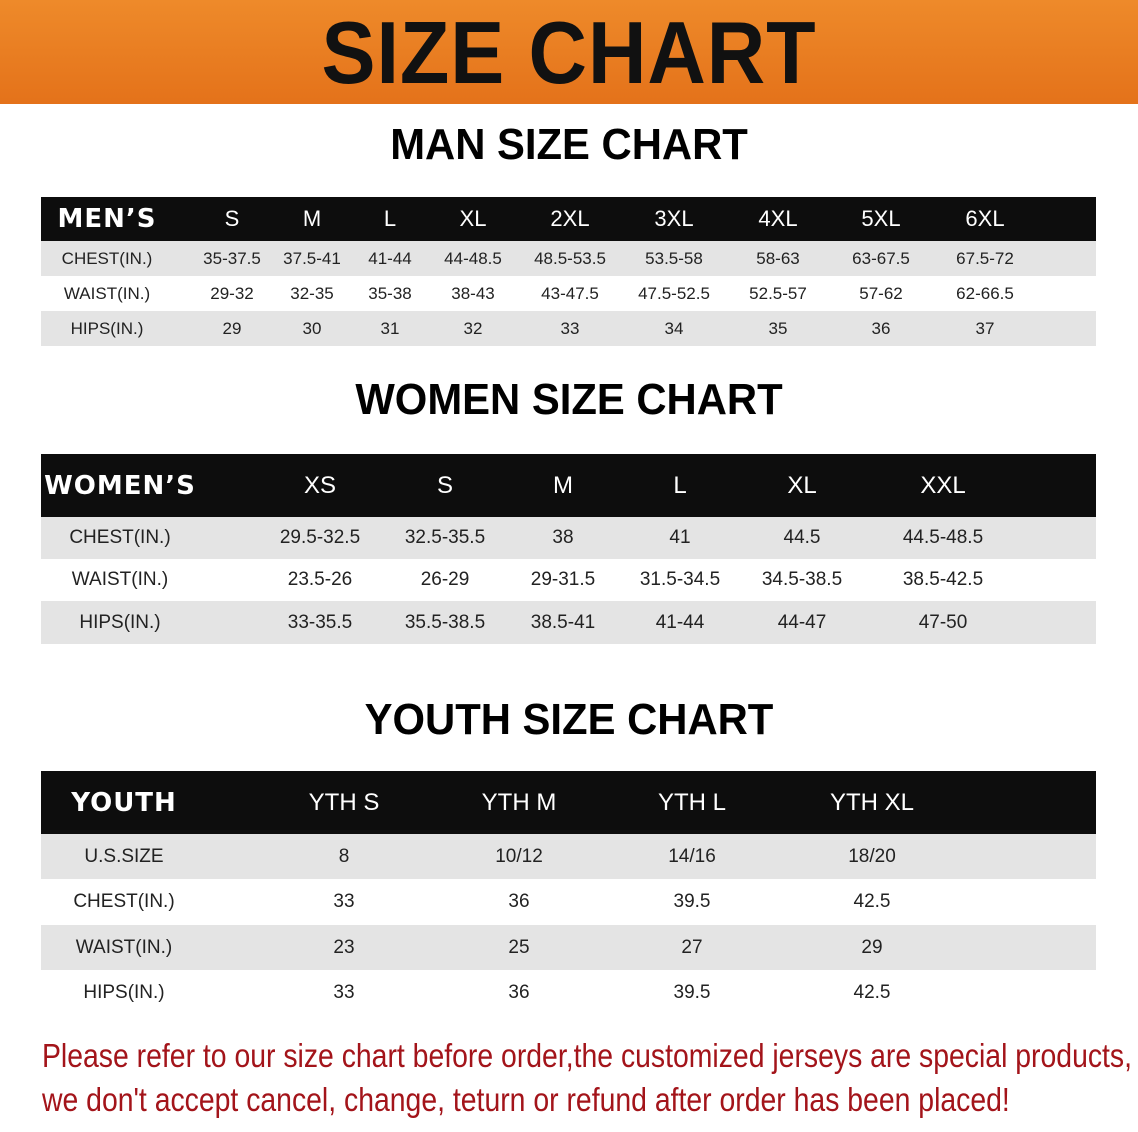 The width and height of the screenshot is (1138, 1132). I want to click on banner-title: SIZE CHART, so click(569, 52).